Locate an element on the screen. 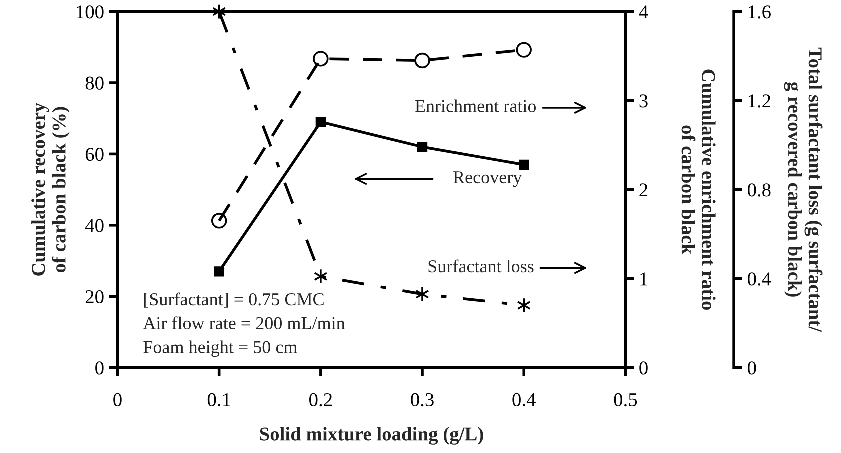  x-axis-title: Solid mixture loading (g/L) is located at coordinates (372, 436).